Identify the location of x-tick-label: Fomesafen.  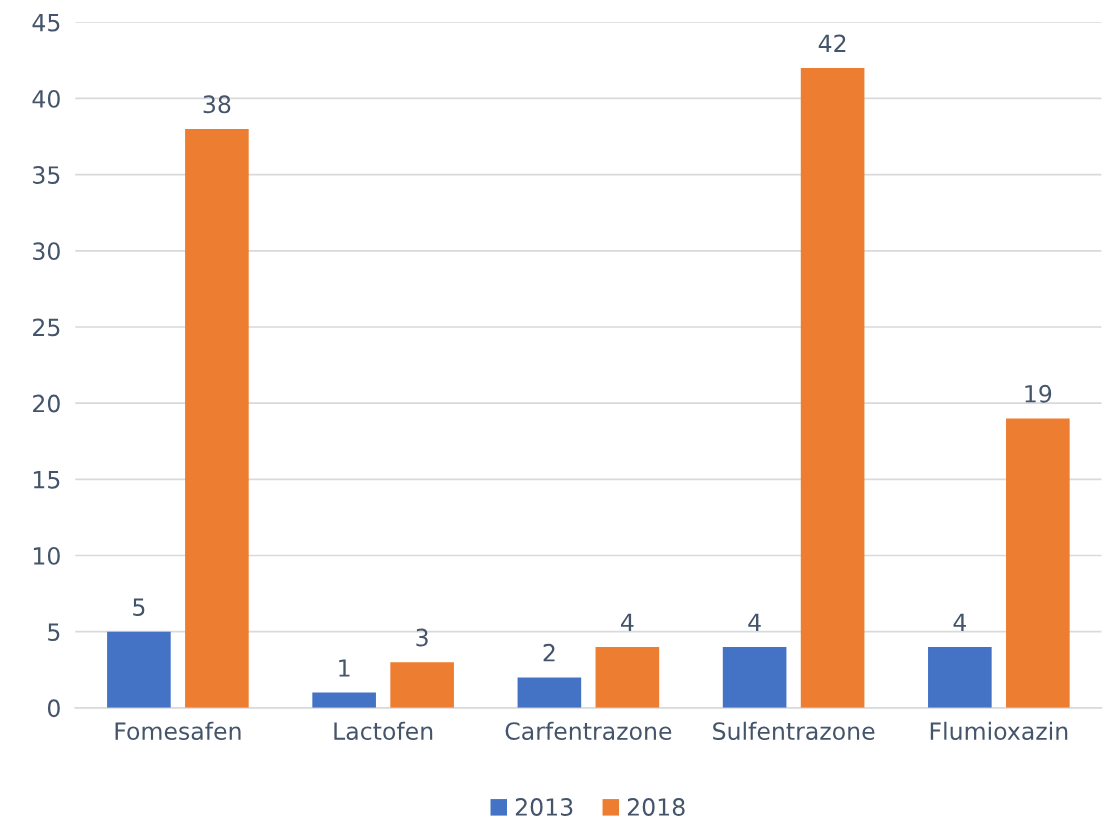
(178, 731).